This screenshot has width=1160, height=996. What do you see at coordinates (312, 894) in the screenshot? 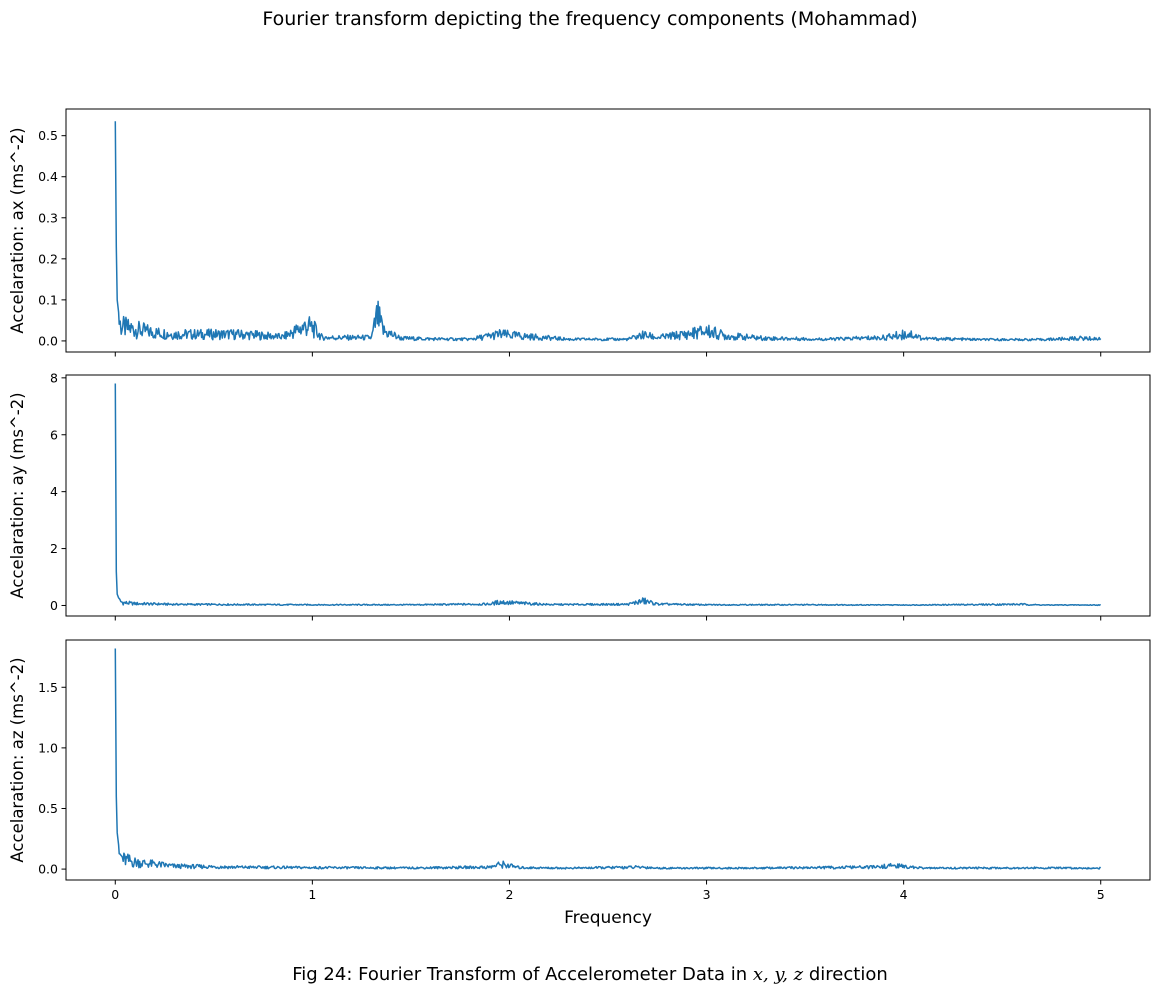
I see `x-tick-label: 1` at bounding box center [312, 894].